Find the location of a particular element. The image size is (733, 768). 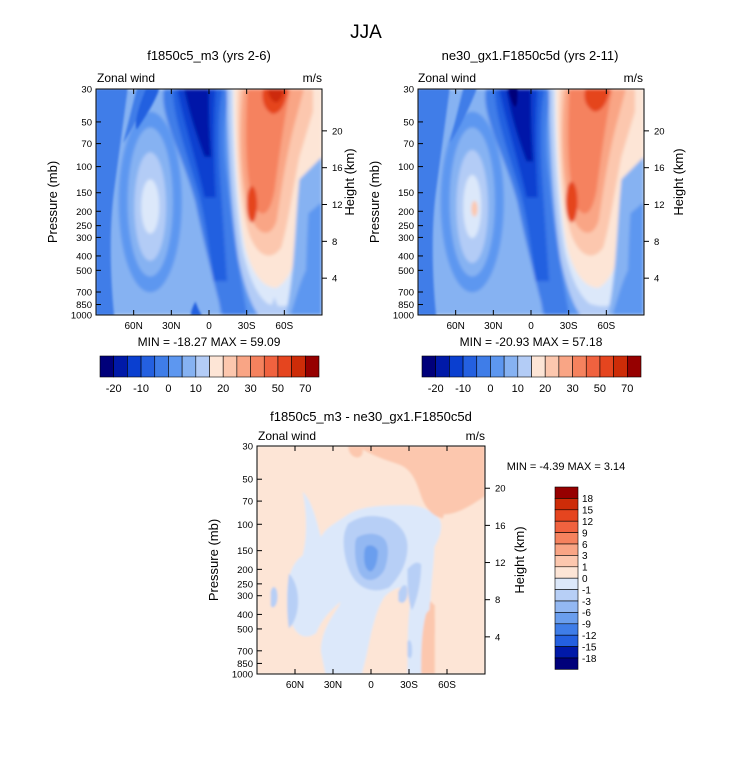

contour-field is located at coordinates (371, 560).